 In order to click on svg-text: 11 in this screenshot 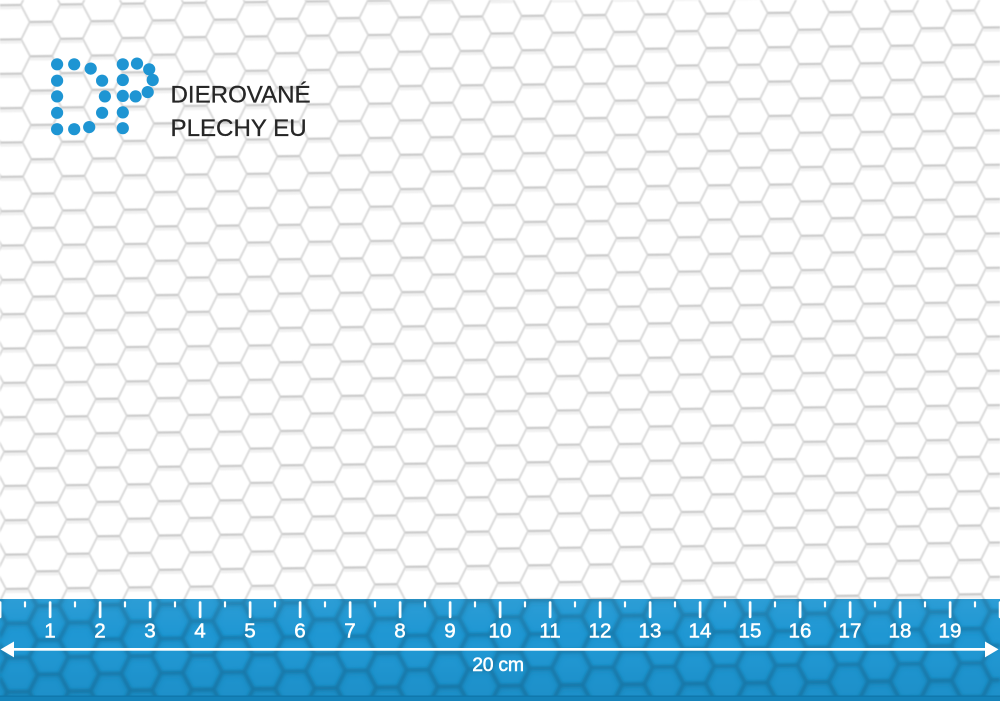, I will do `click(549, 631)`.